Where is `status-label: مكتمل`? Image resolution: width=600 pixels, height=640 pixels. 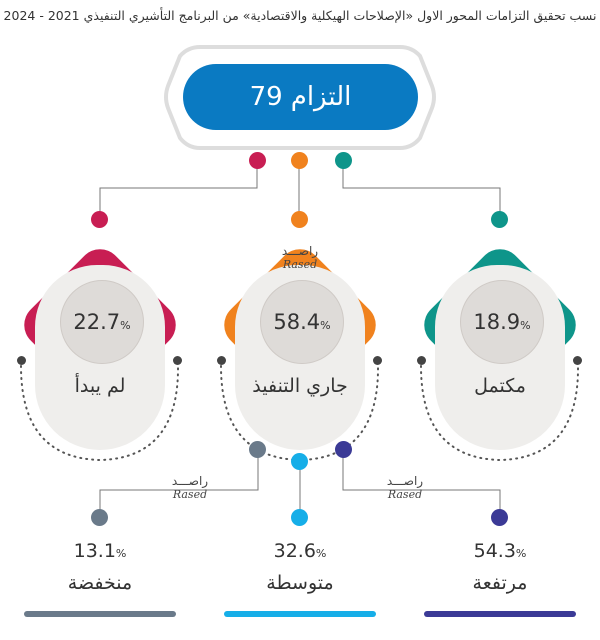
status-label: مكتمل is located at coordinates (500, 386).